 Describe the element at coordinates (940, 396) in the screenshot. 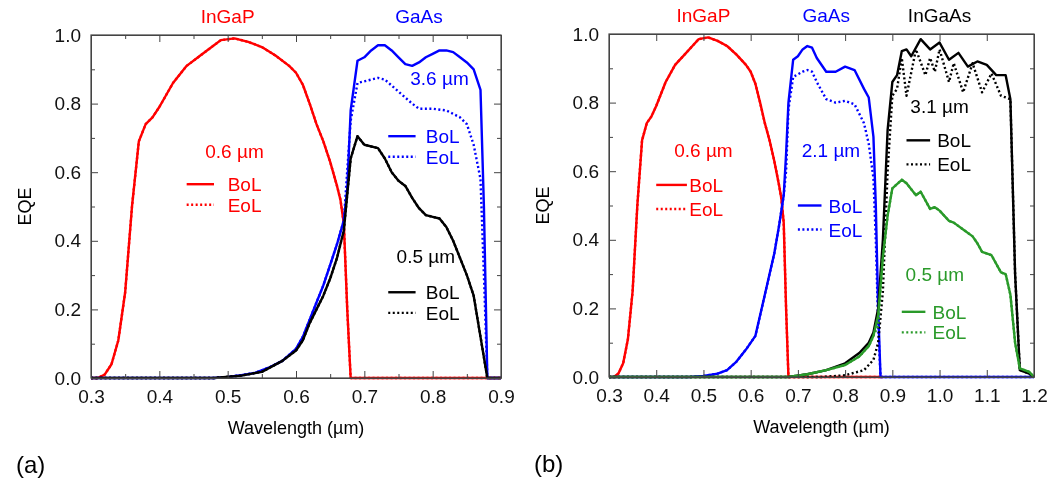

I see `x-tick-label: 1.0` at that location.